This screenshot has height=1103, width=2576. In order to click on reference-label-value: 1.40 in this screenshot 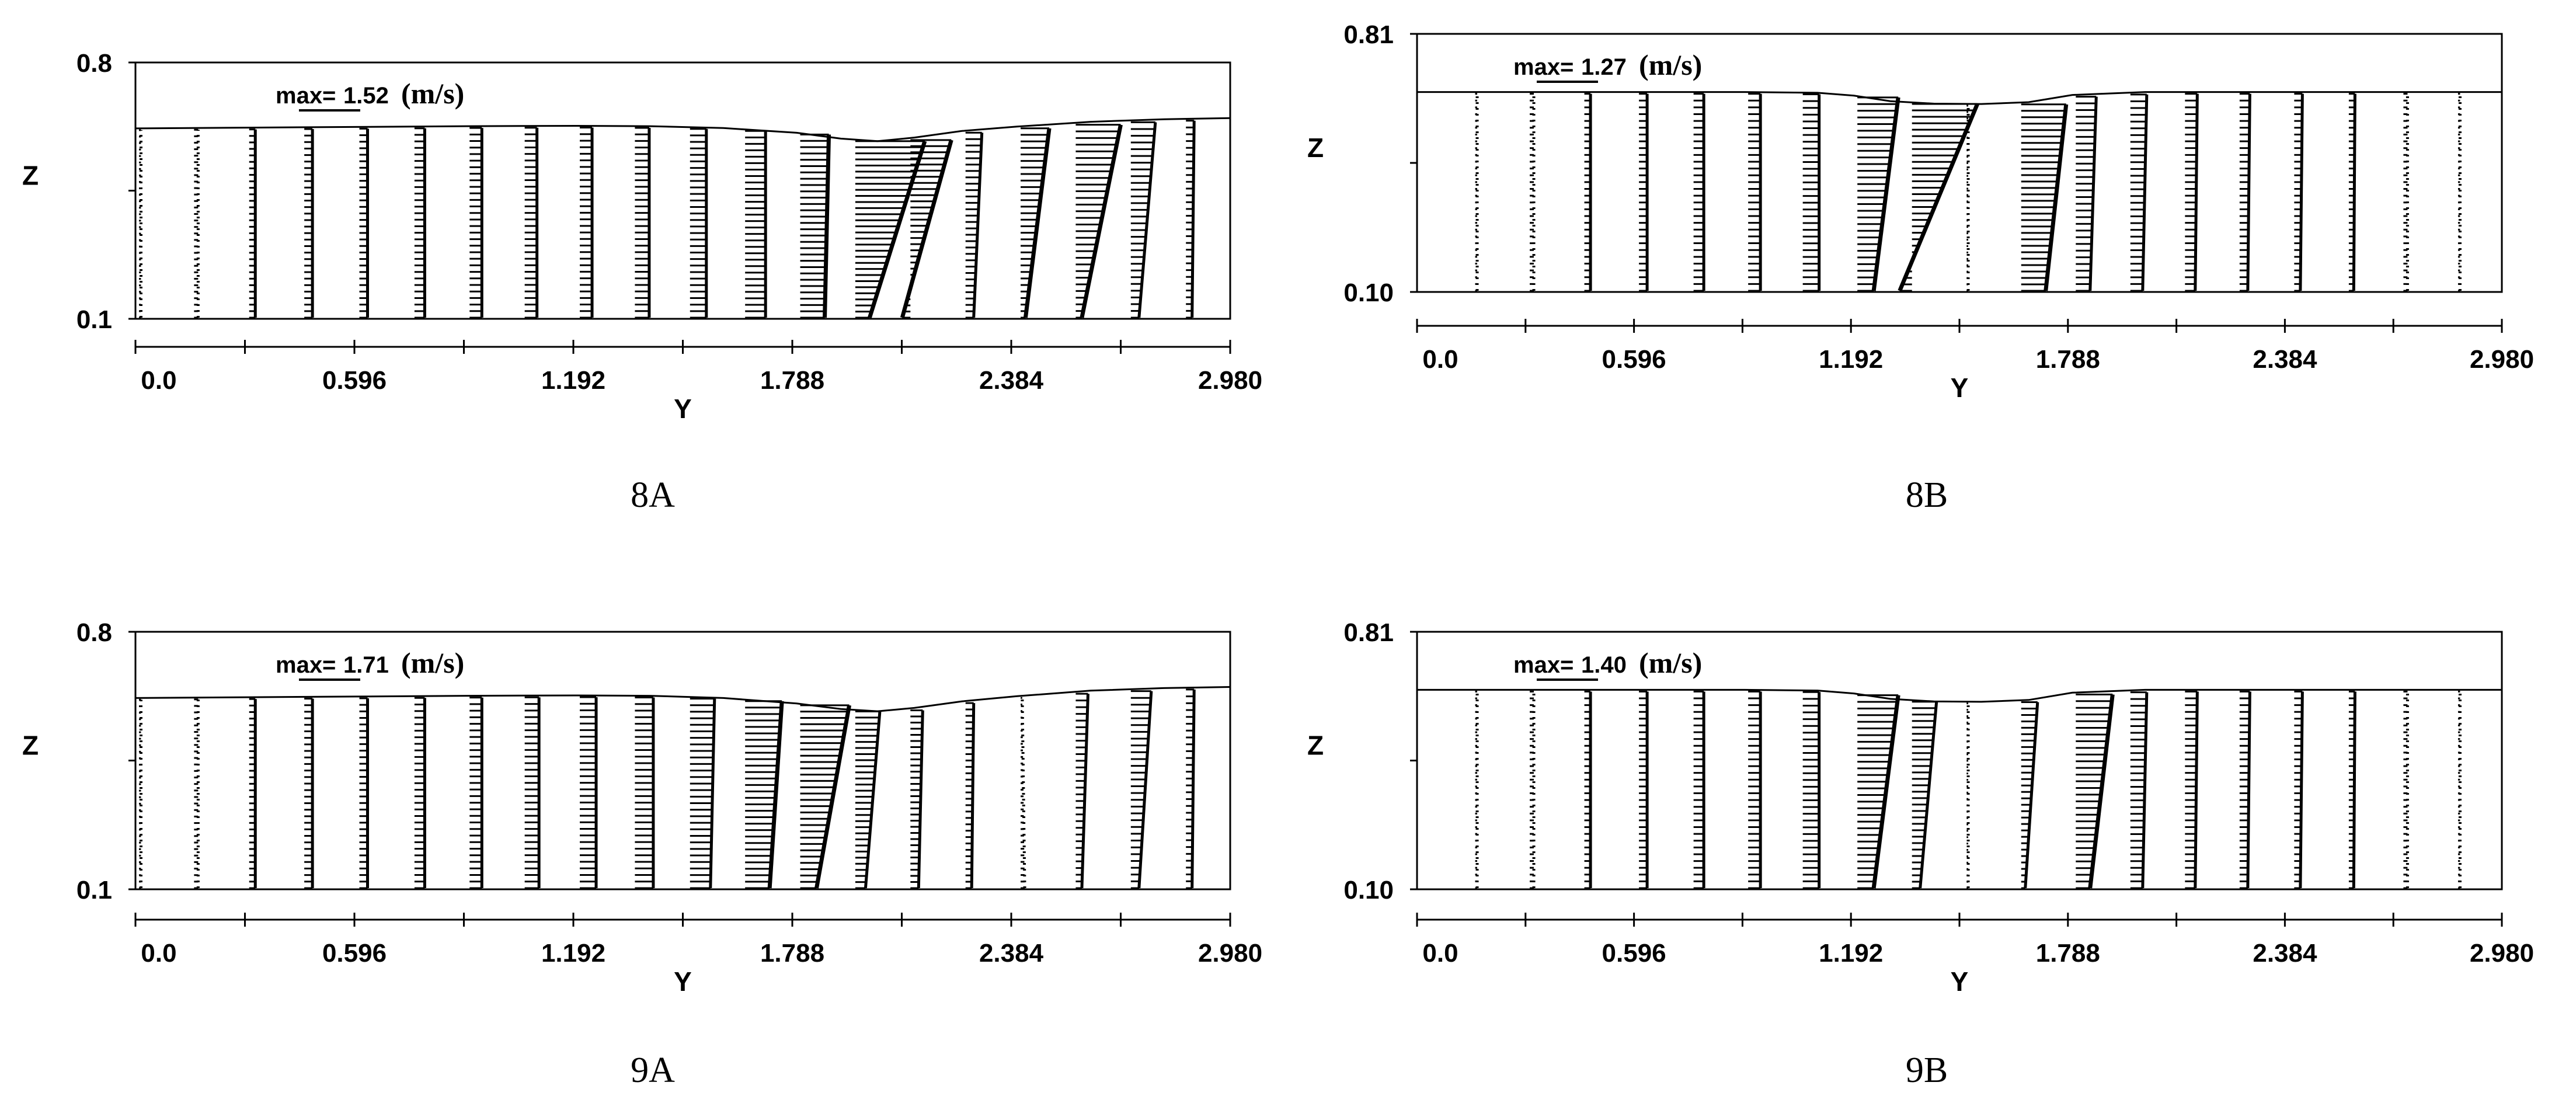, I will do `click(1604, 665)`.